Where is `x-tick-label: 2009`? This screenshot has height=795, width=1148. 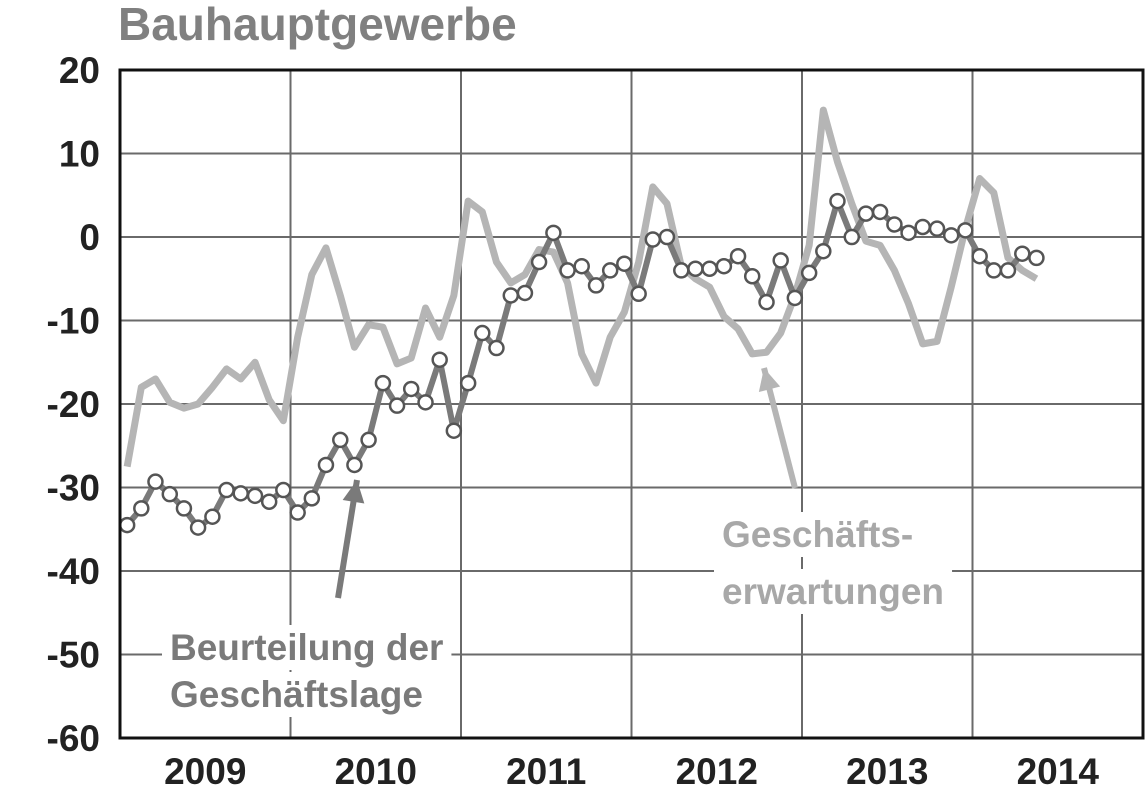 x-tick-label: 2009 is located at coordinates (205, 770).